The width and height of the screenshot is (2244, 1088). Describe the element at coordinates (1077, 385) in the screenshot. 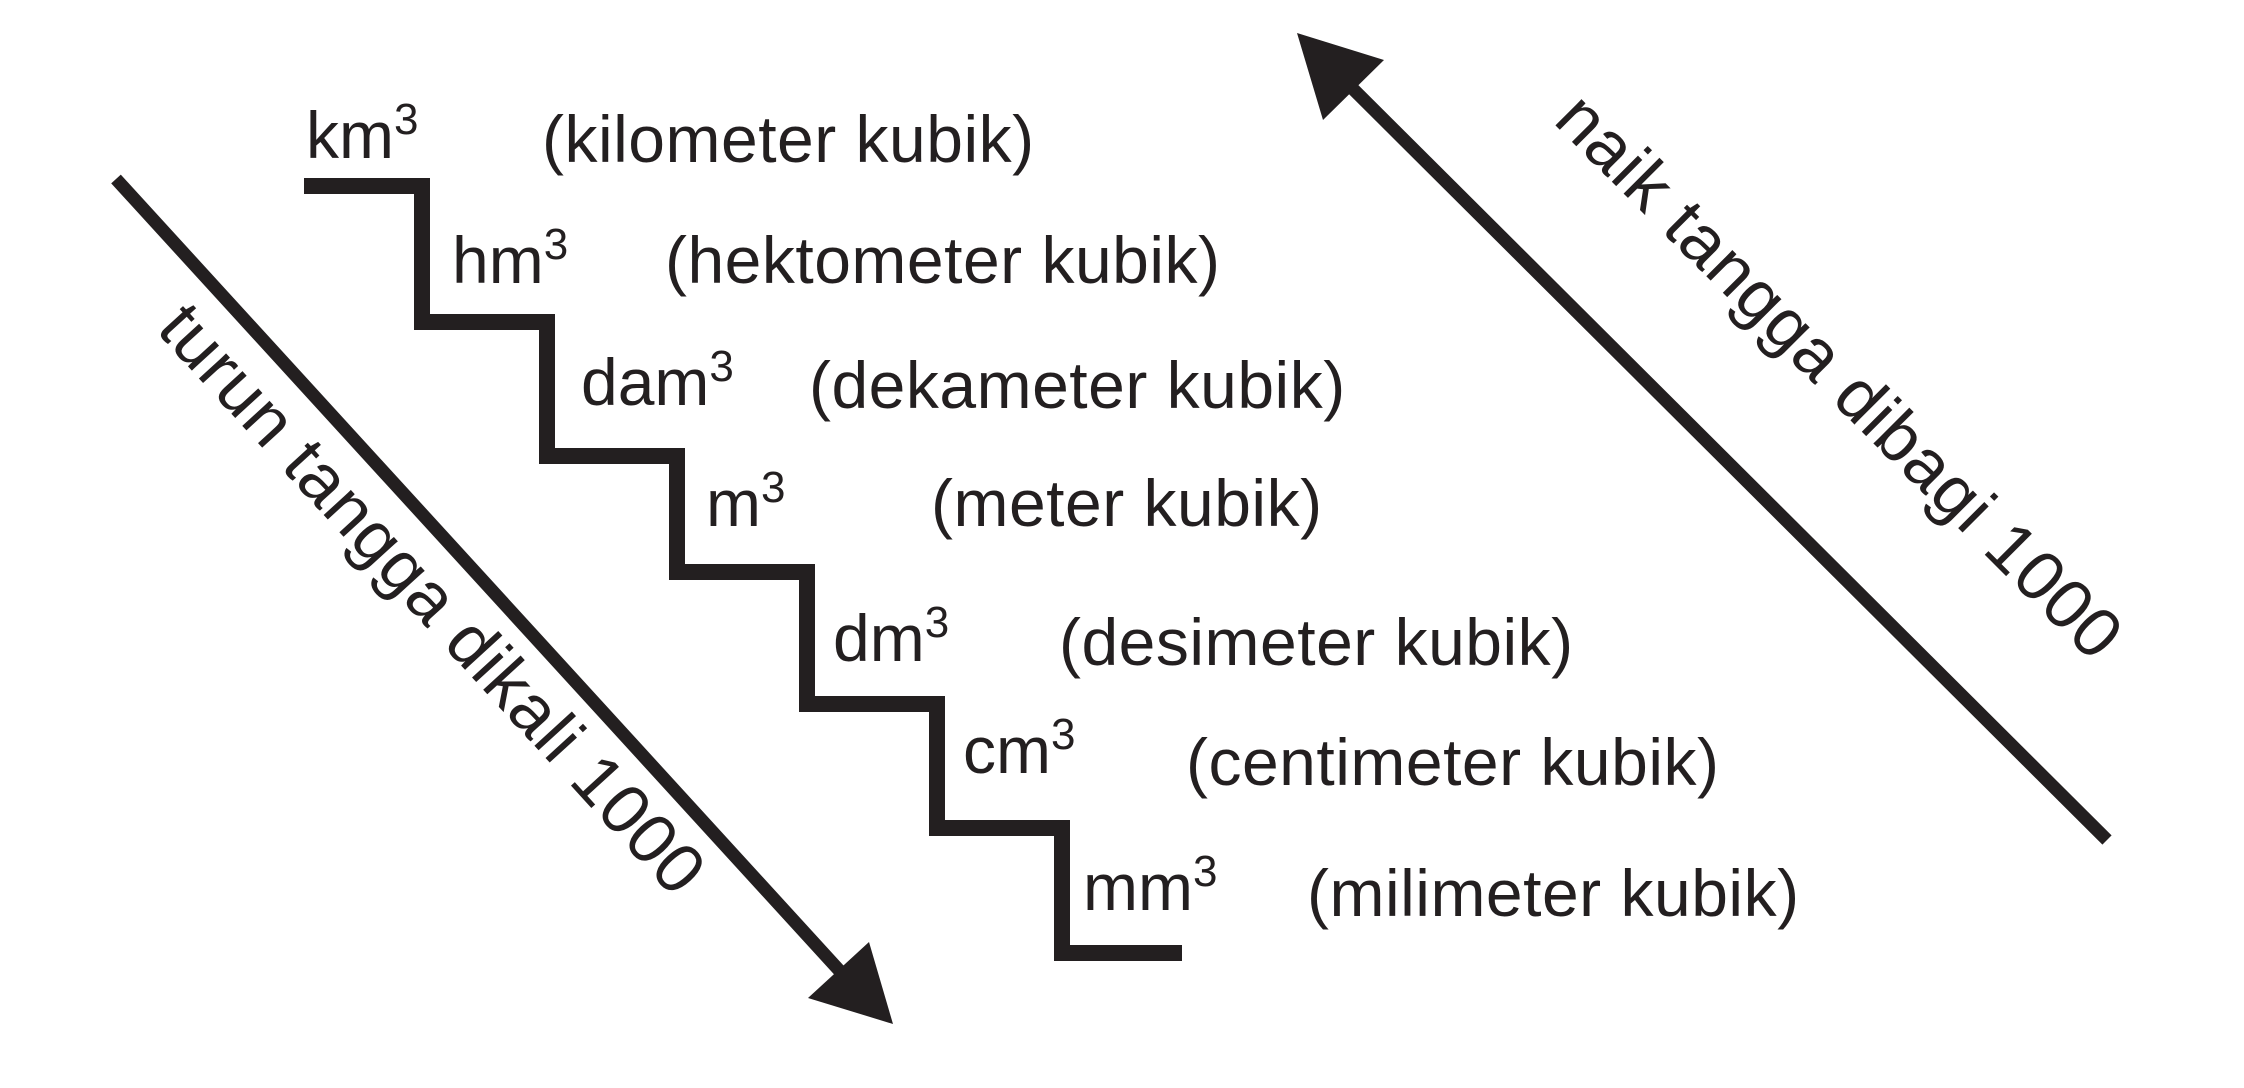

I see `unit-name-dam3: (dekameter kubik)` at that location.